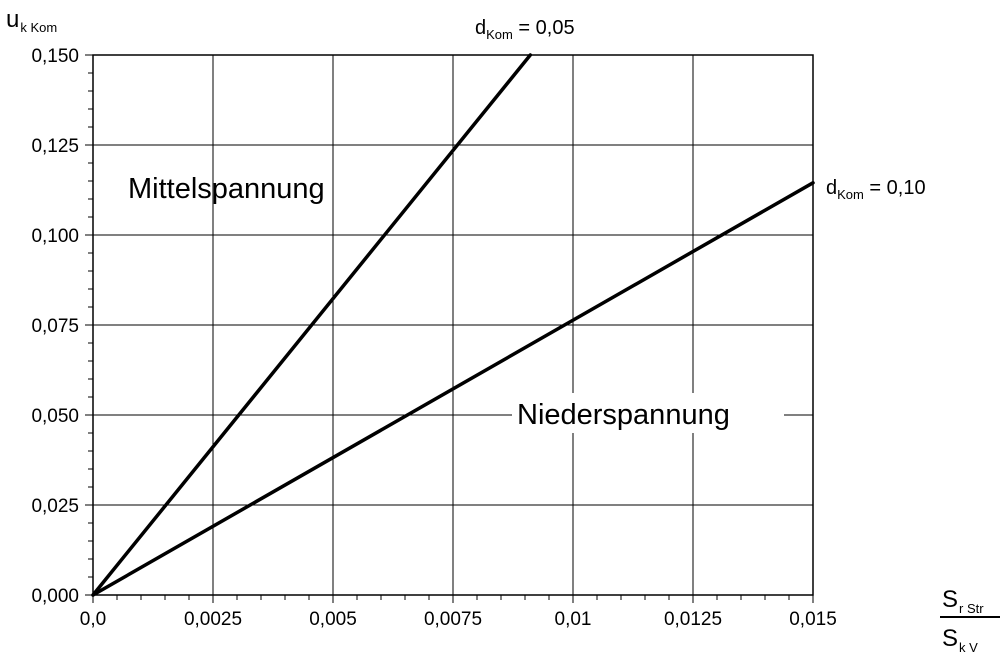 The image size is (1003, 657). What do you see at coordinates (55, 146) in the screenshot?
I see `y-tick-label: 0,125` at bounding box center [55, 146].